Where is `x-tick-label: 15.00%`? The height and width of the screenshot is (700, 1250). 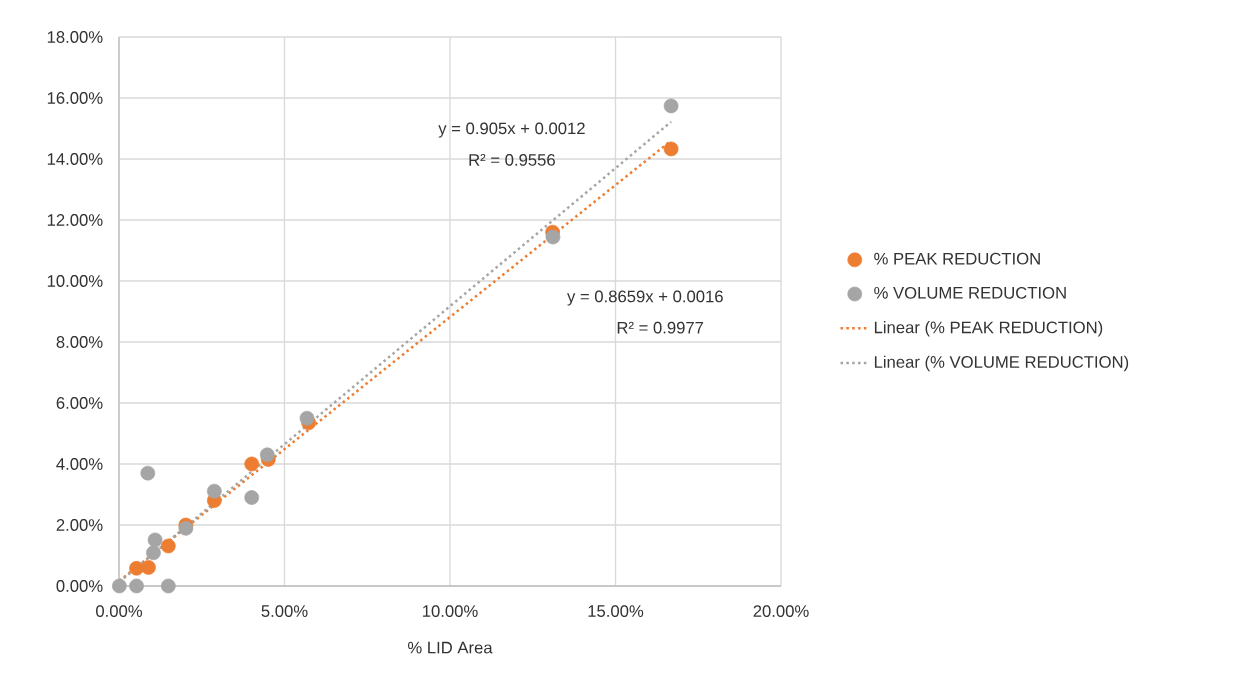 x-tick-label: 15.00% is located at coordinates (616, 611).